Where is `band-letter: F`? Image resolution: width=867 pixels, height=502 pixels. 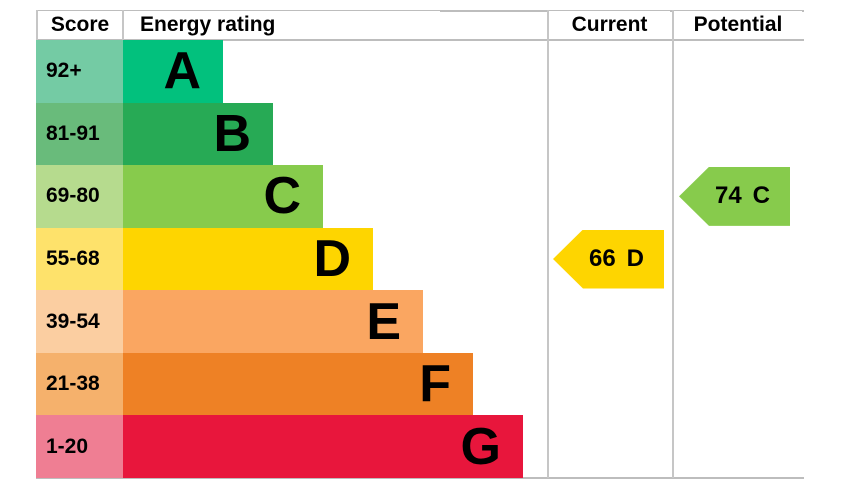 band-letter: F is located at coordinates (435, 384).